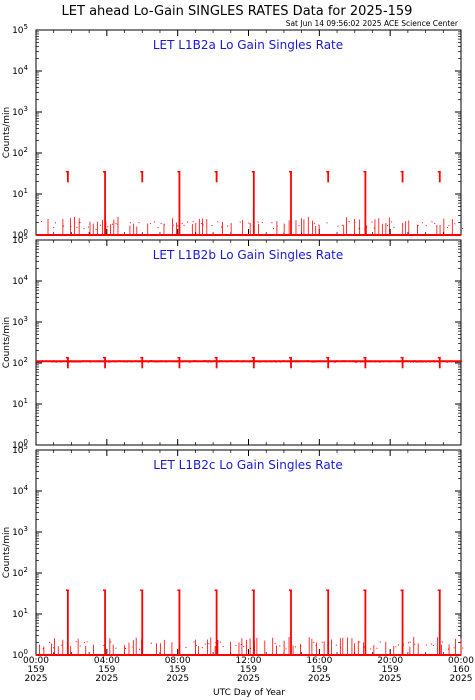 This screenshot has height=700, width=475. What do you see at coordinates (248, 45) in the screenshot?
I see `panel-title: LET L1B2a Lo Gain Singles Rate` at bounding box center [248, 45].